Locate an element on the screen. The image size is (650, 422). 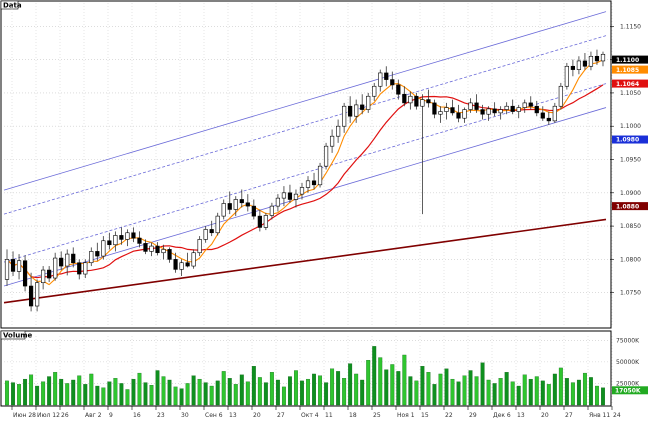
volume-panel-title: Volume is located at coordinates (18, 336).